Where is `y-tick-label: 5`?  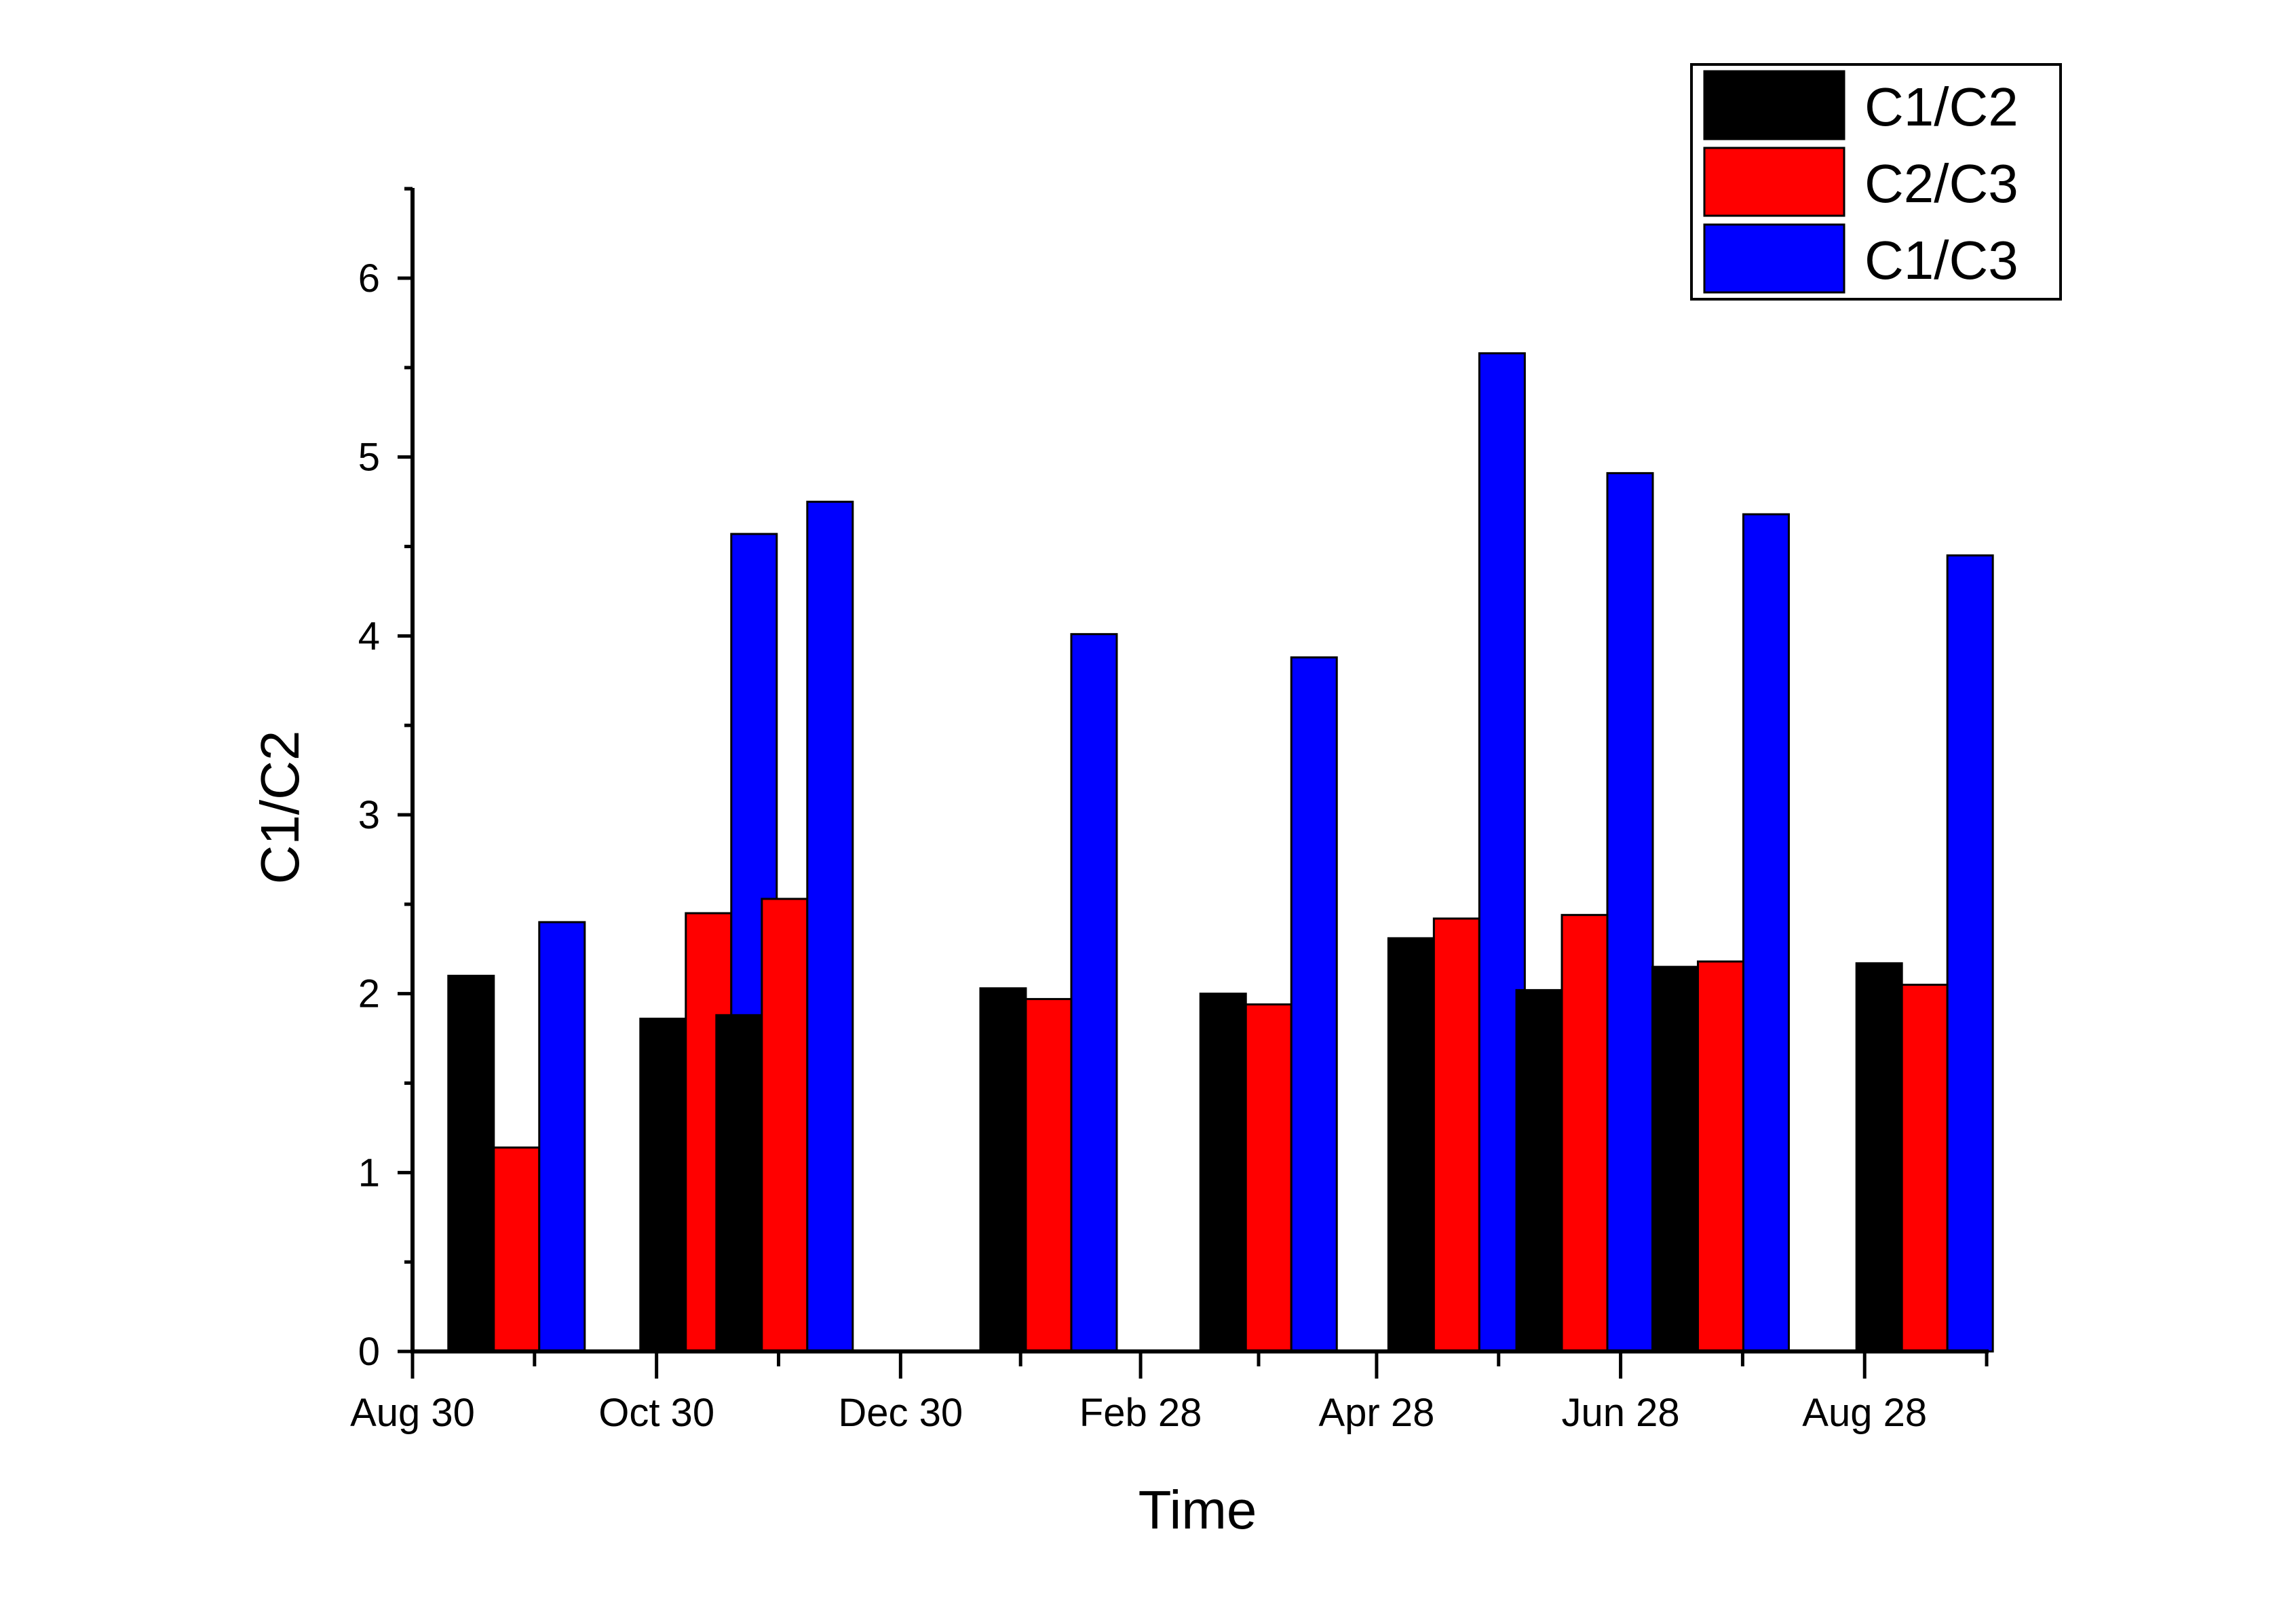
y-tick-label: 5 is located at coordinates (369, 458).